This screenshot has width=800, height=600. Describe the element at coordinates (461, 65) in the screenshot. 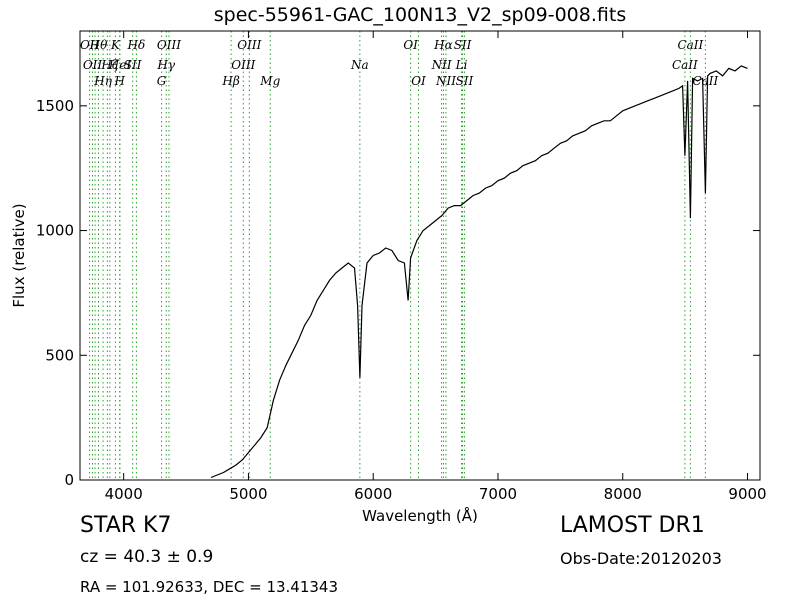

I see `line-marker-label: Li` at that location.